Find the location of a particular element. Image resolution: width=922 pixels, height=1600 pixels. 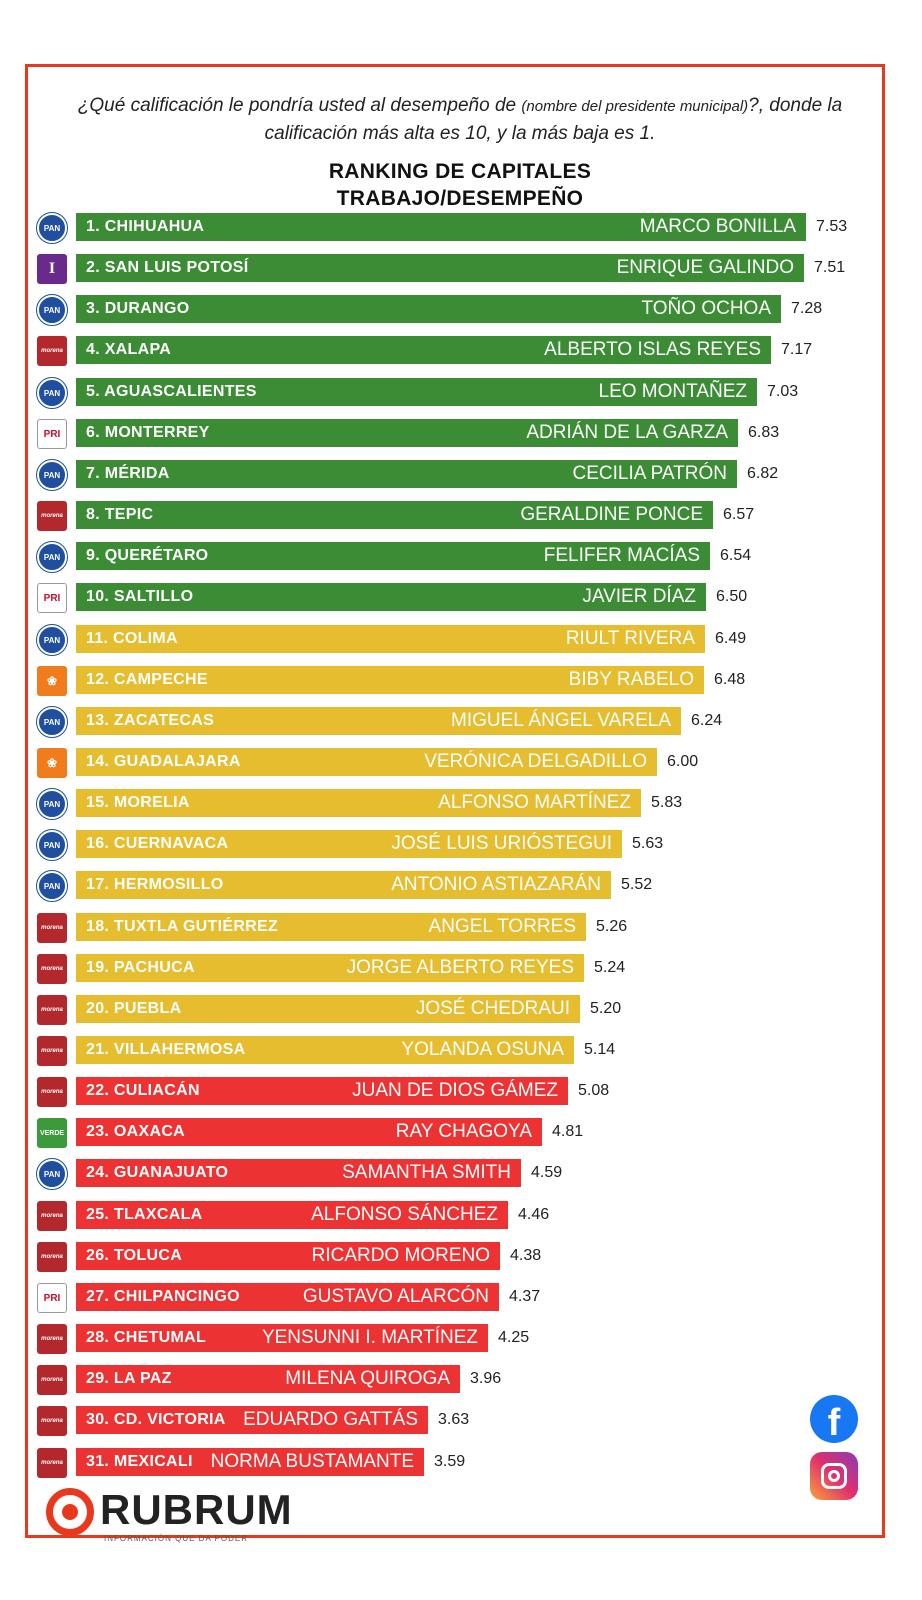

bar-value-label: 5.52 is located at coordinates (637, 884).